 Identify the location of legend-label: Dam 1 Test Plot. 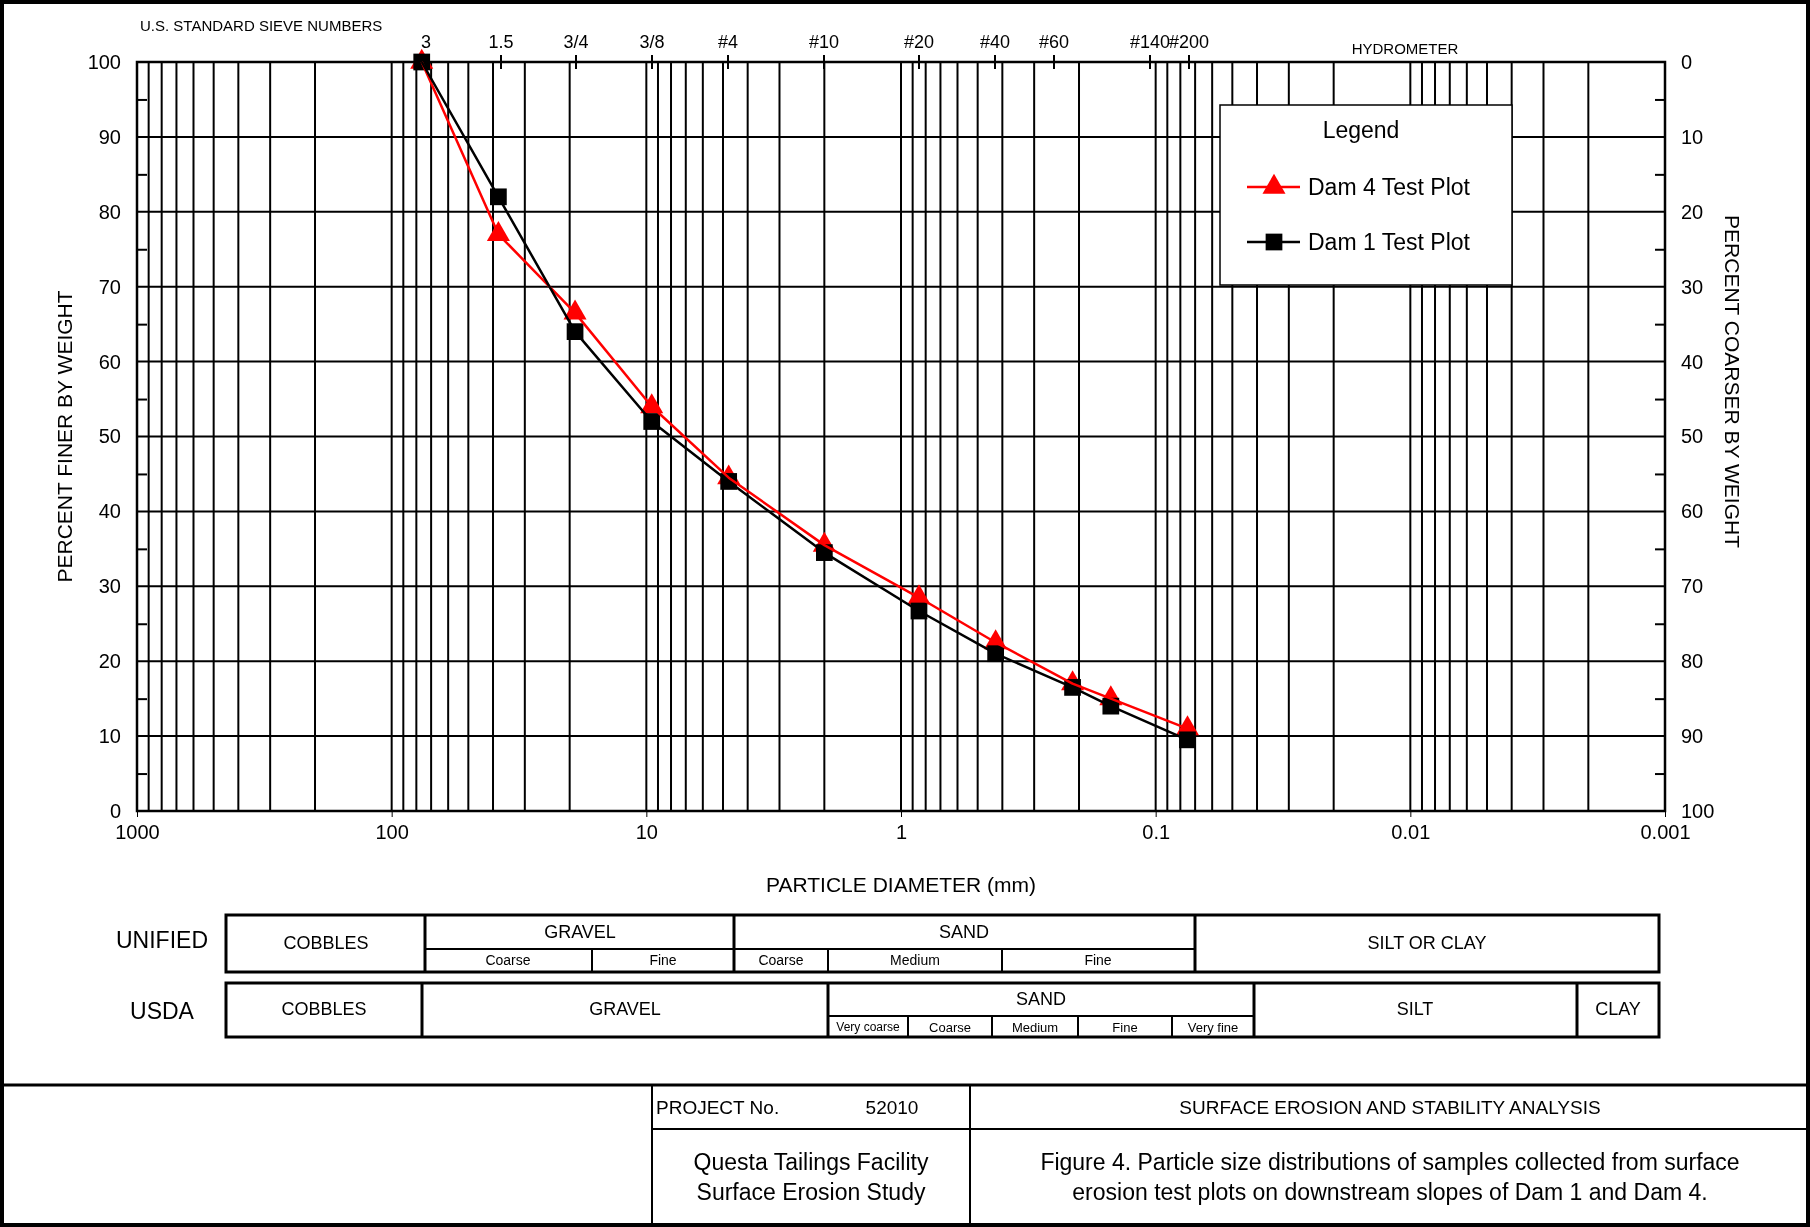
(1389, 242).